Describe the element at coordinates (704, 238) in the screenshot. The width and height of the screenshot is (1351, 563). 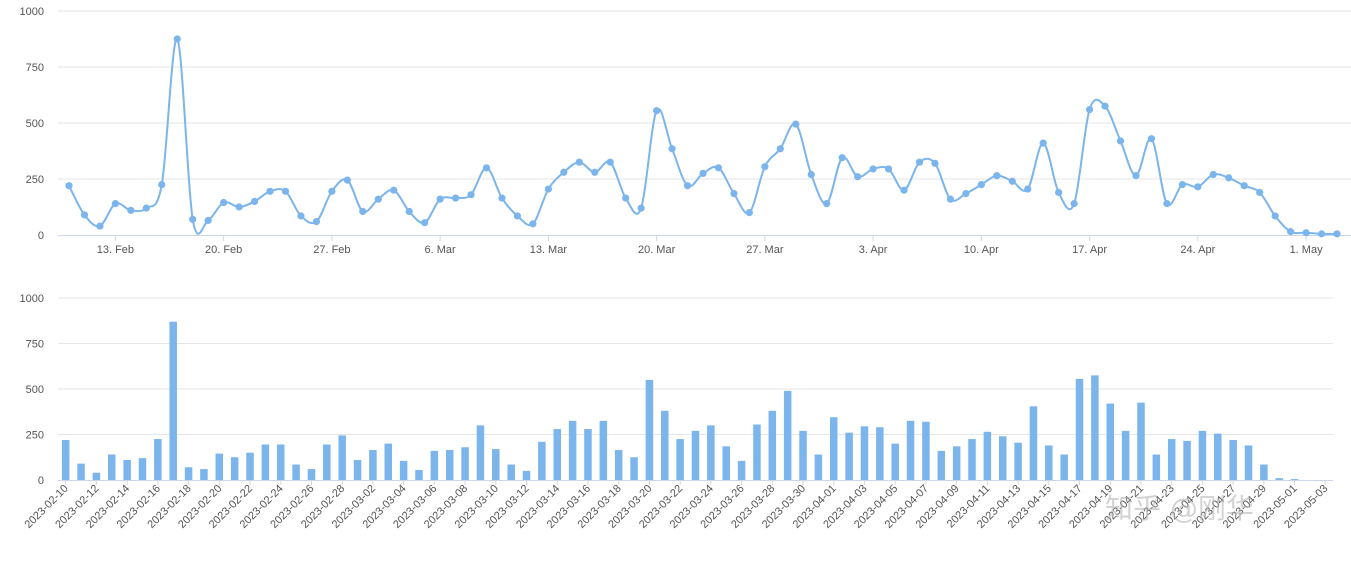
I see `line-chart-x-axis` at that location.